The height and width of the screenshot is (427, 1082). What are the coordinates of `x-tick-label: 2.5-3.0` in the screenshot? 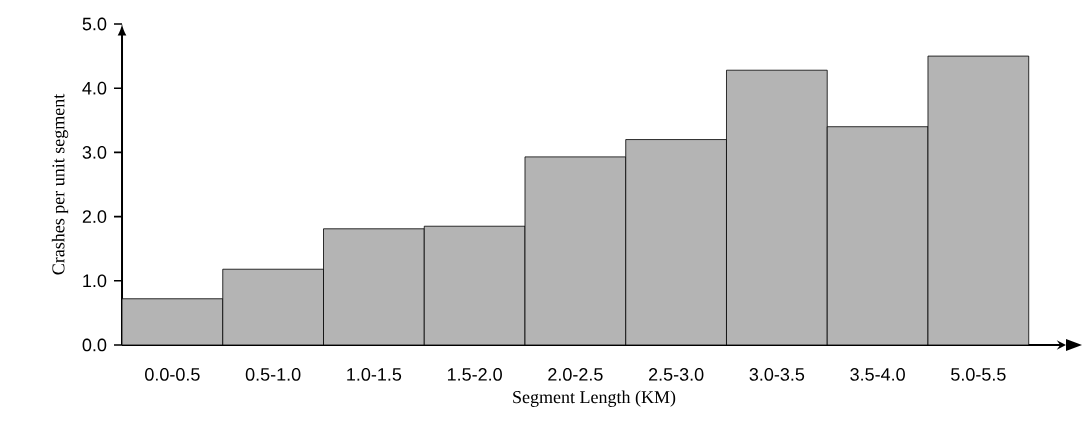 It's located at (676, 374).